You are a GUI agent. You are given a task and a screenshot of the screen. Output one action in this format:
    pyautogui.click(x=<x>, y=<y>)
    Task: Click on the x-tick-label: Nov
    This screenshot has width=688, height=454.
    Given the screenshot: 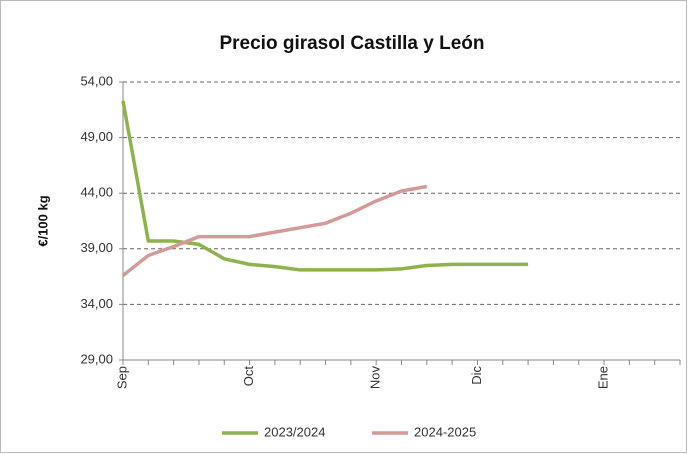 What is the action you would take?
    pyautogui.click(x=375, y=378)
    